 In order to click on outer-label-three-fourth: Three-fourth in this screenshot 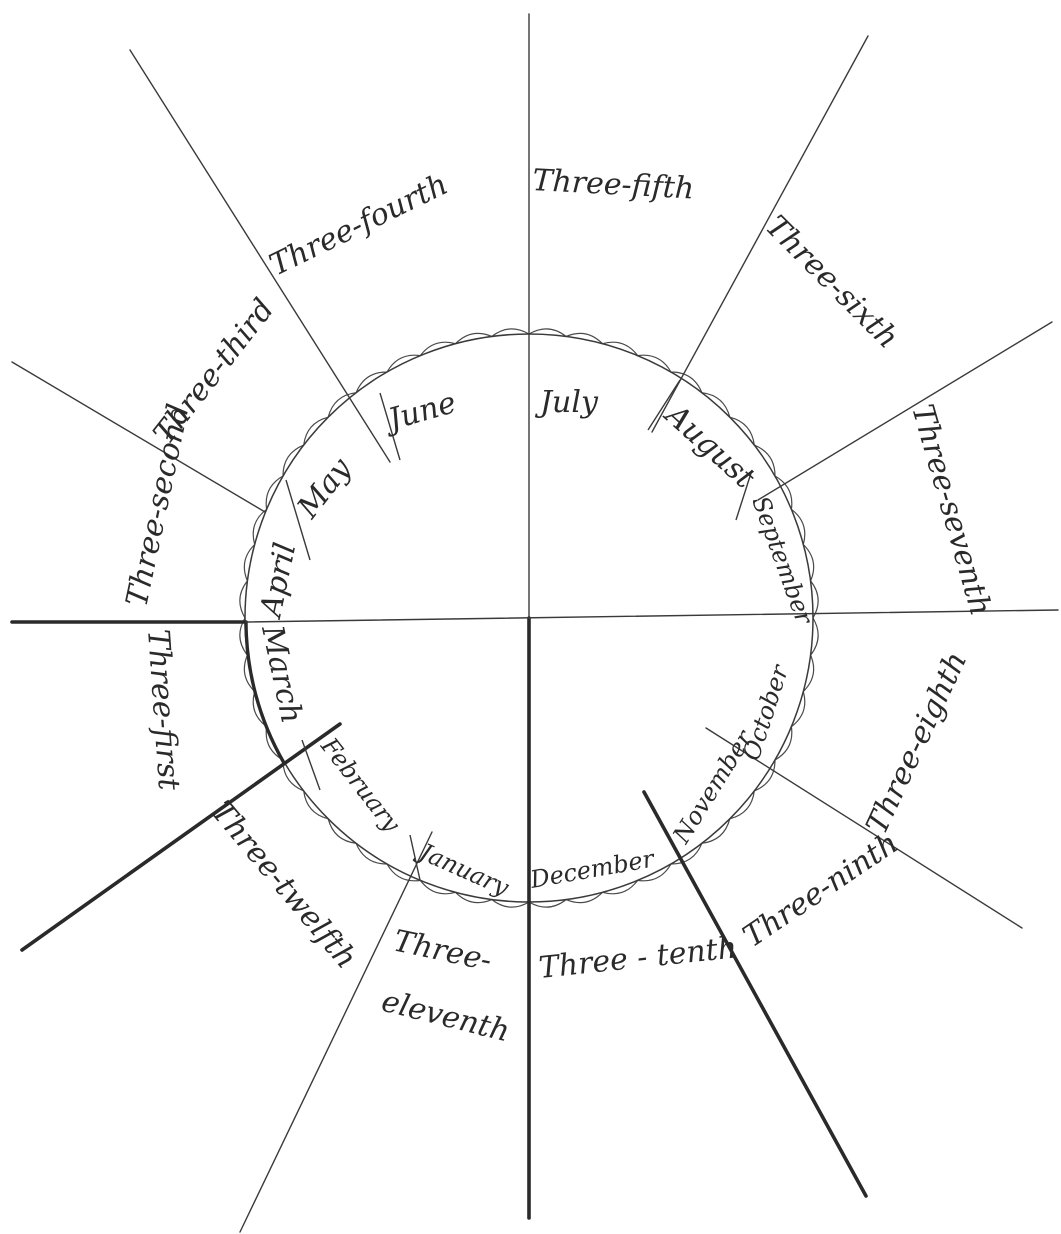, I will do `click(358, 225)`.